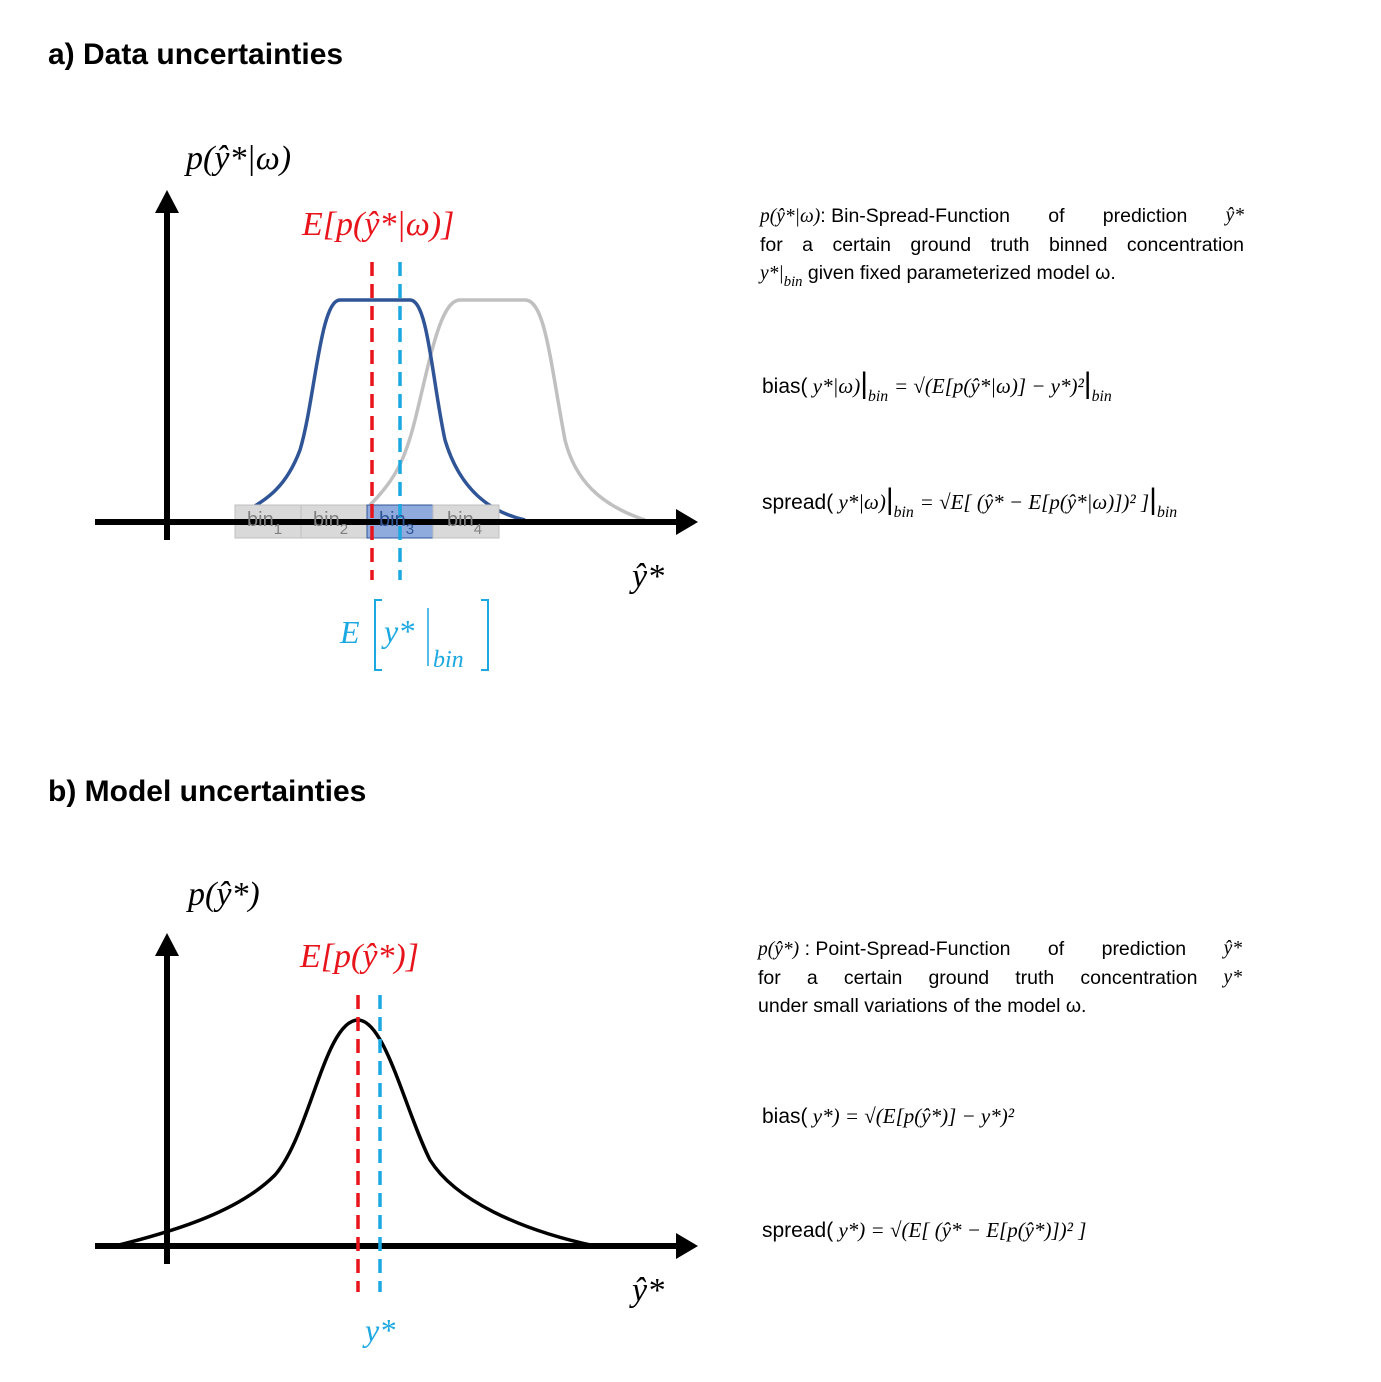 The image size is (1381, 1382). Describe the element at coordinates (331, 523) in the screenshot. I see `bin-2-label: bin2` at that location.